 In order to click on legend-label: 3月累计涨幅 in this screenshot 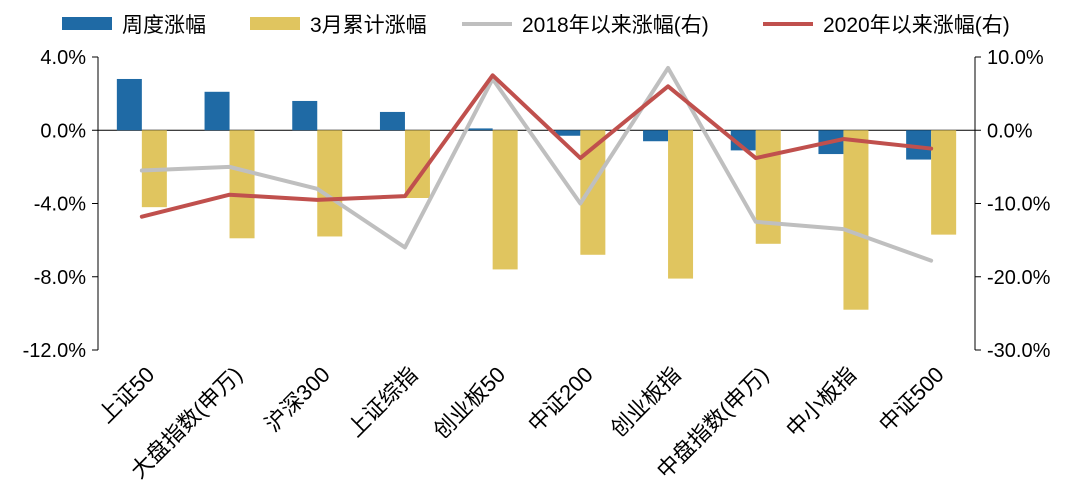, I will do `click(368, 25)`.